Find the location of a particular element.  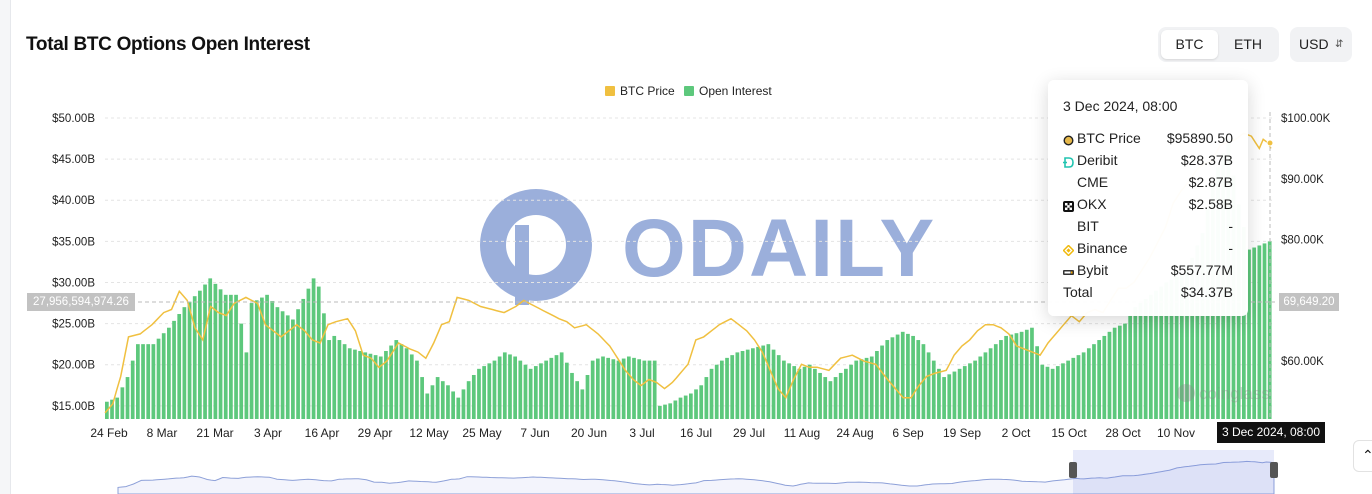

x-tick-label: 16 Apr is located at coordinates (322, 433).